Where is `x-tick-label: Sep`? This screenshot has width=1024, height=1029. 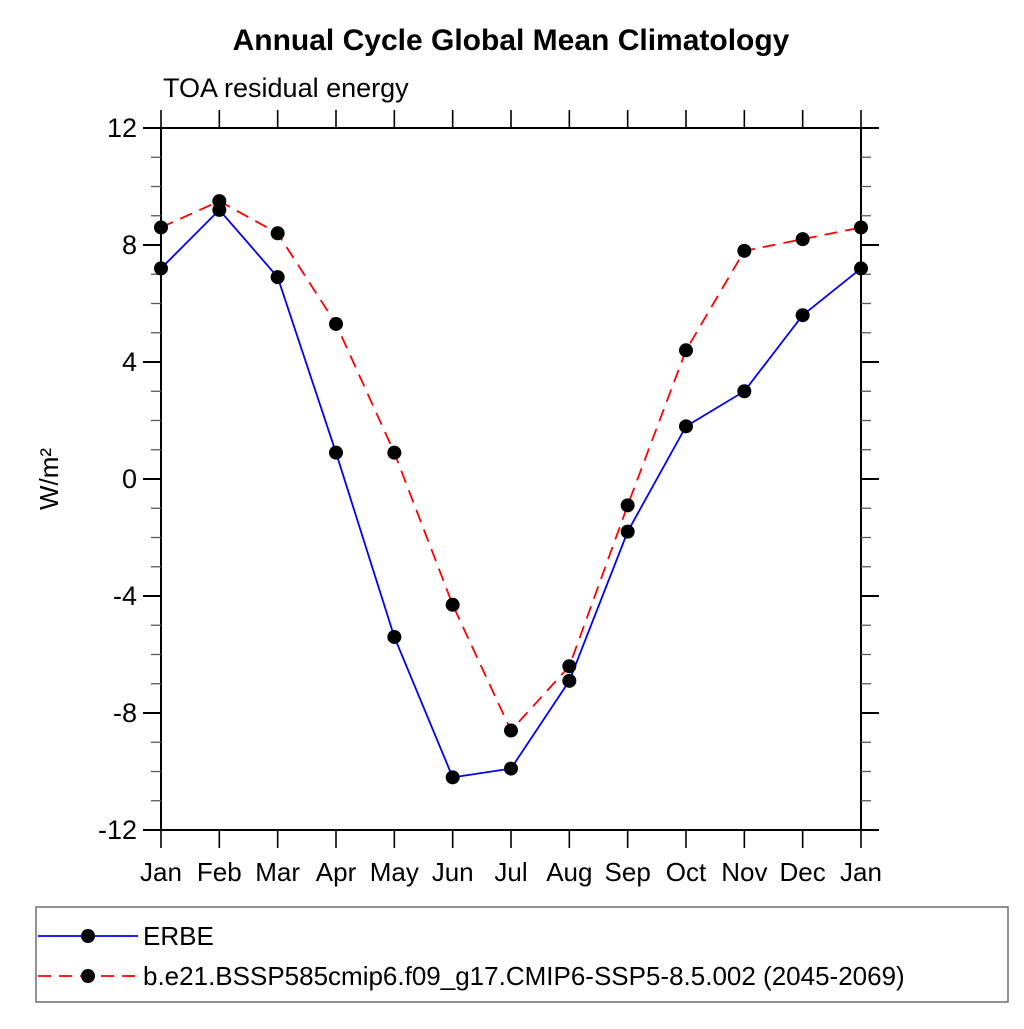 x-tick-label: Sep is located at coordinates (628, 872).